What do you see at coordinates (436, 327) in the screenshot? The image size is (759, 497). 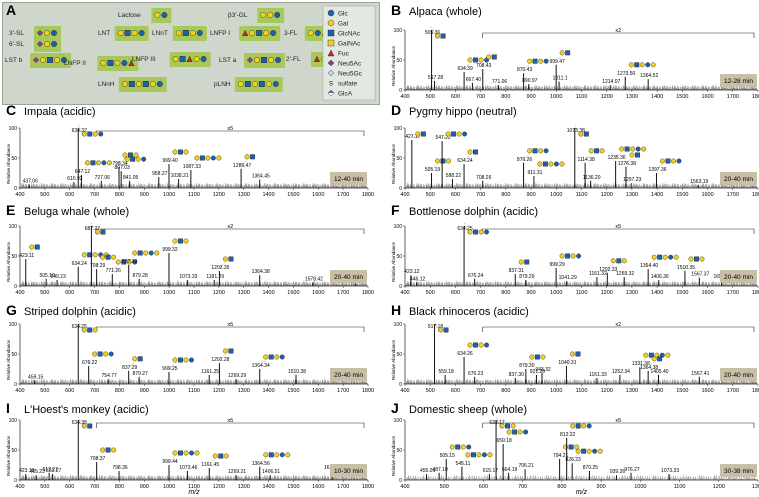 I see `peak-label: 517.18` at bounding box center [436, 327].